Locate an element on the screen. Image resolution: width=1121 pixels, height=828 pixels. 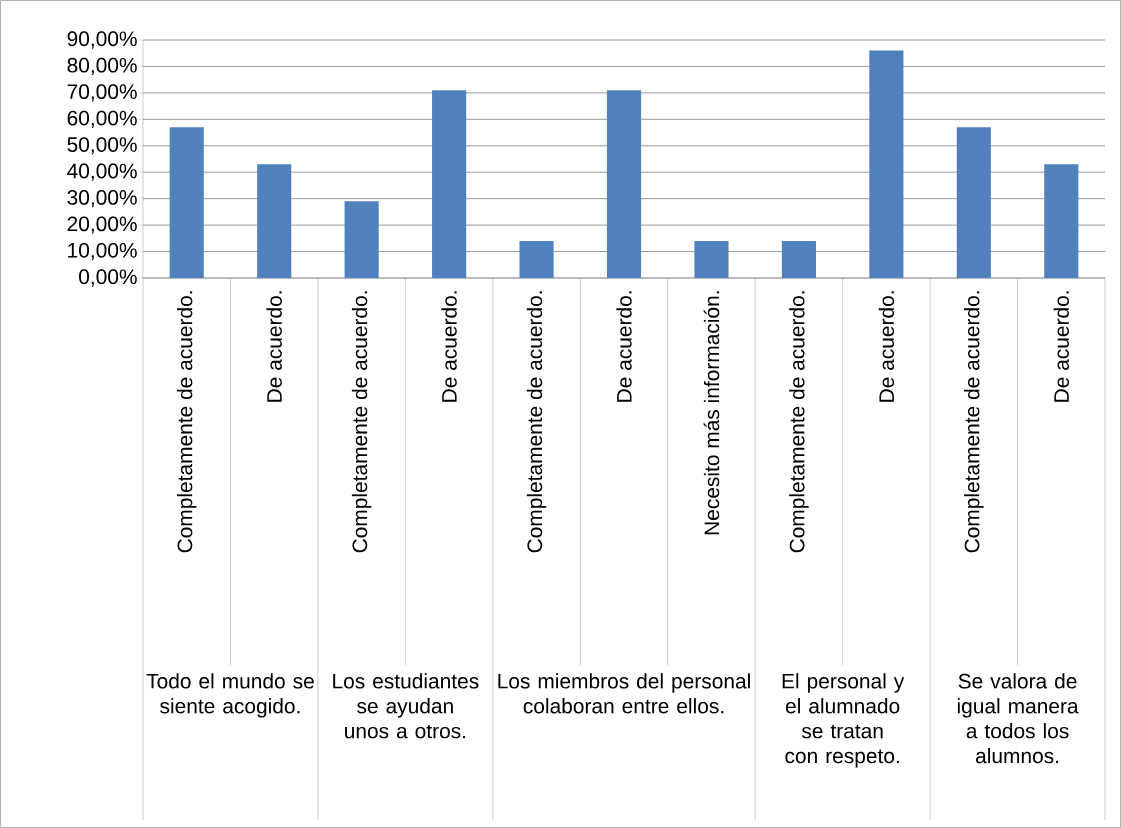
text: El personal y el alumnado se tratan con respeto. is located at coordinates (843, 720).